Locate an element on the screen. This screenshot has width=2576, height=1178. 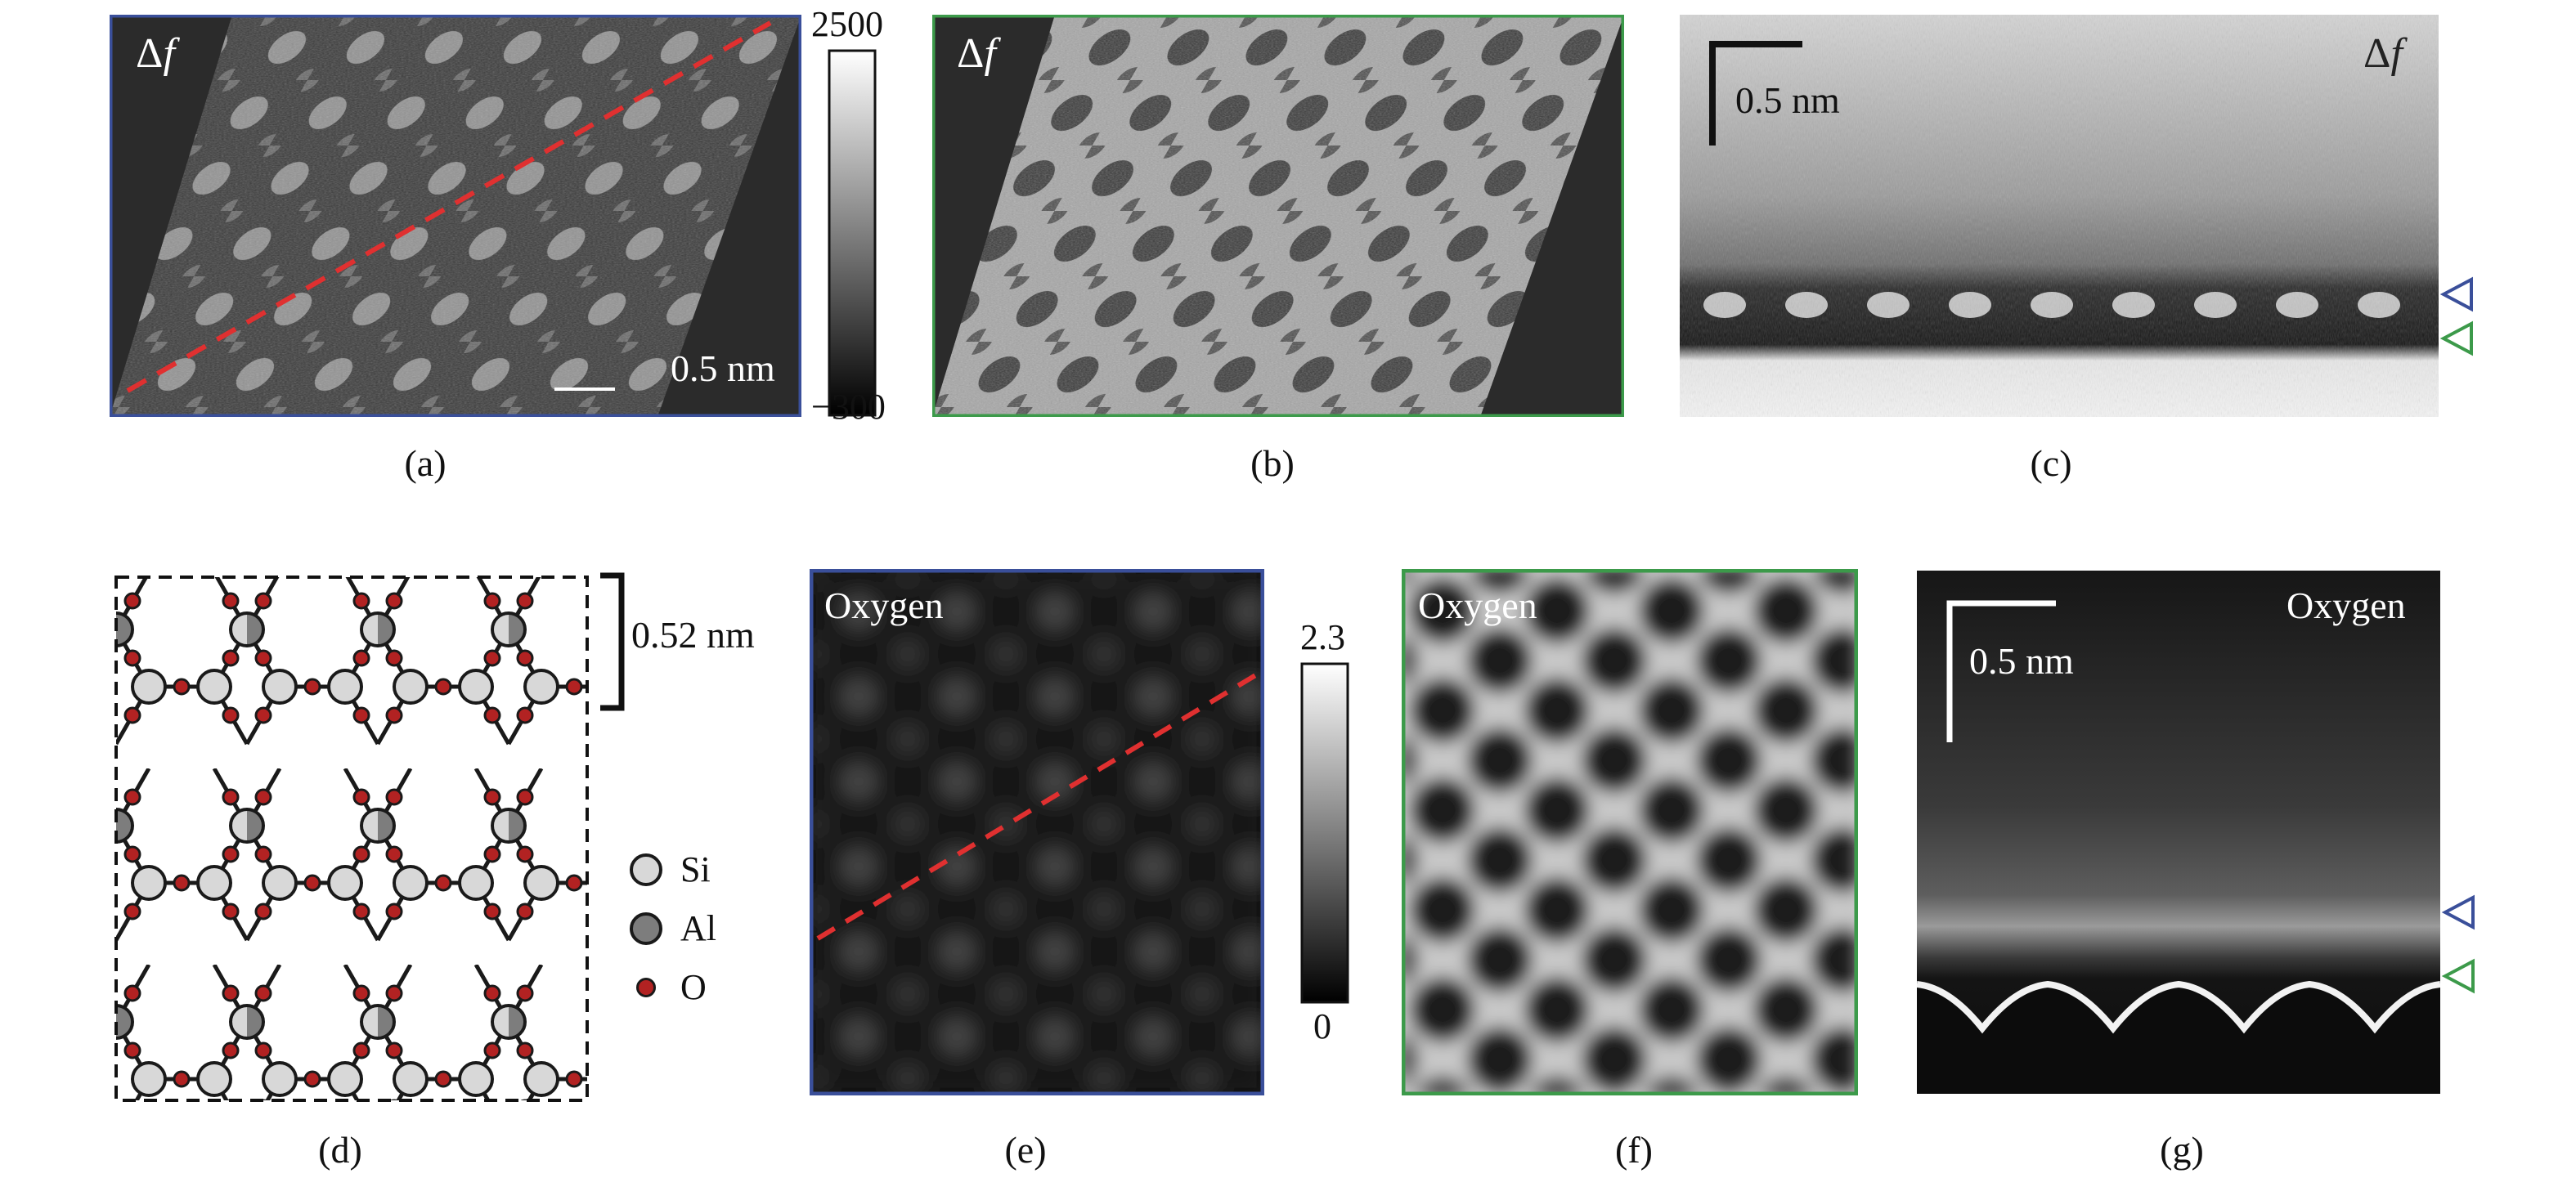
caption-e: (e) is located at coordinates (1025, 1150).